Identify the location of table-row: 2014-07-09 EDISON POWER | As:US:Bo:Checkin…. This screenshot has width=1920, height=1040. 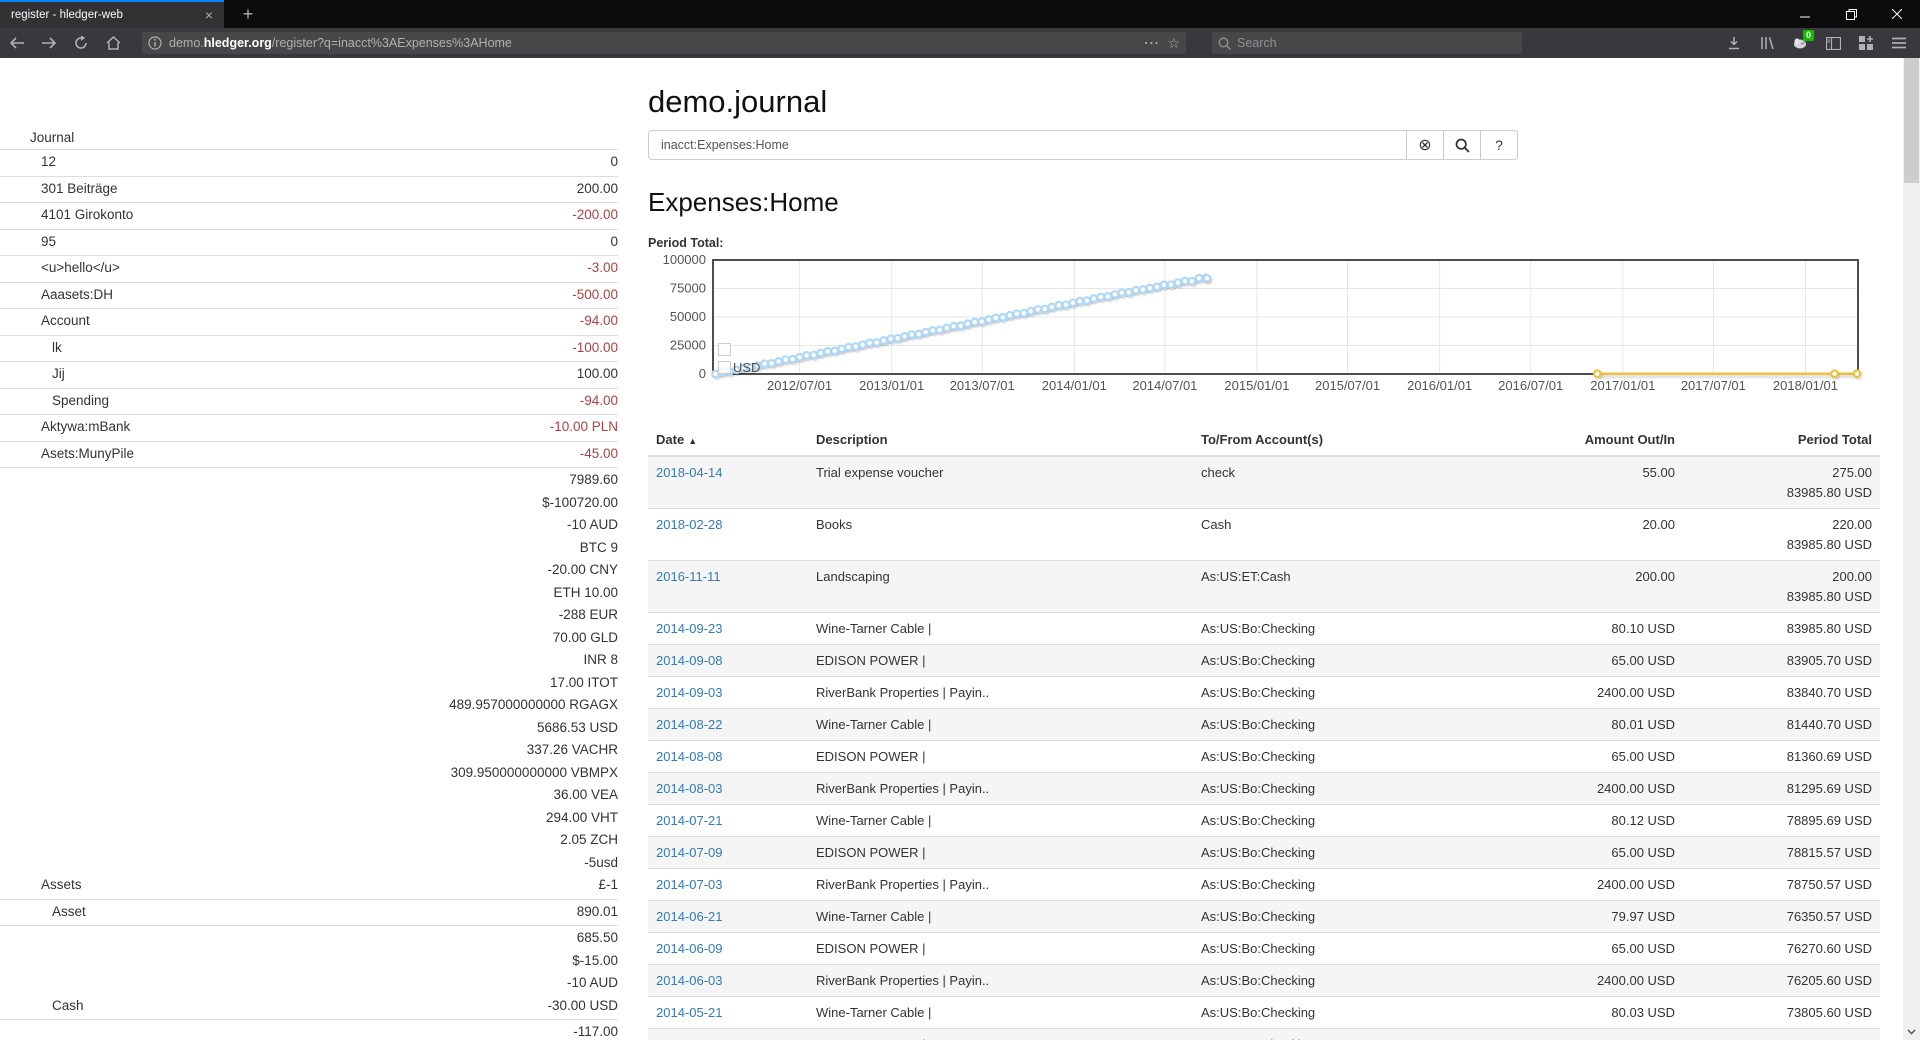
(1264, 852).